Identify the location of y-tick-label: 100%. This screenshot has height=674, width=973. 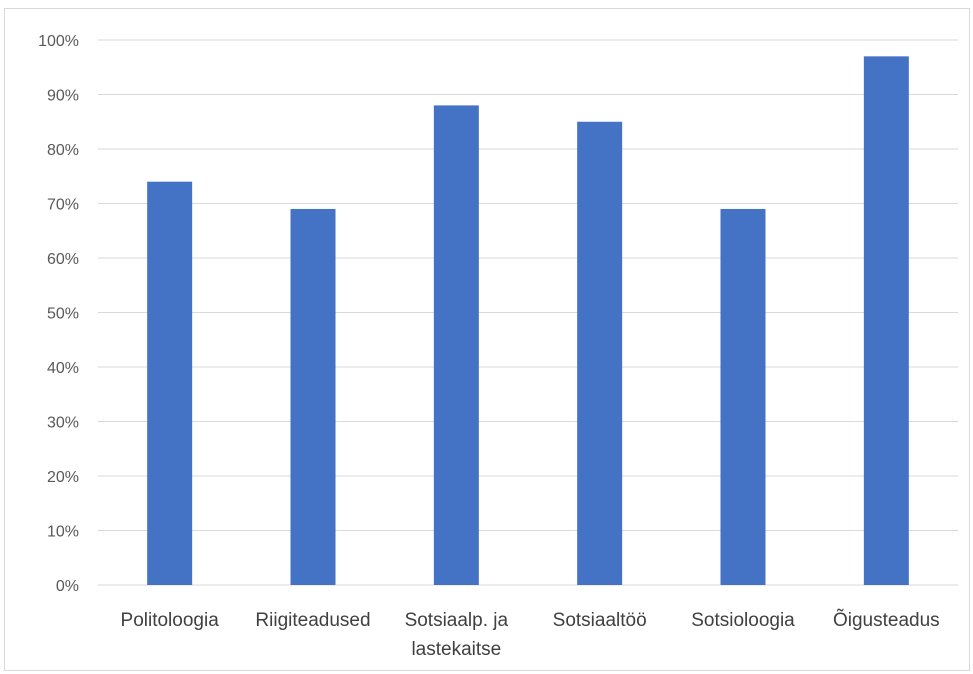
(58, 41).